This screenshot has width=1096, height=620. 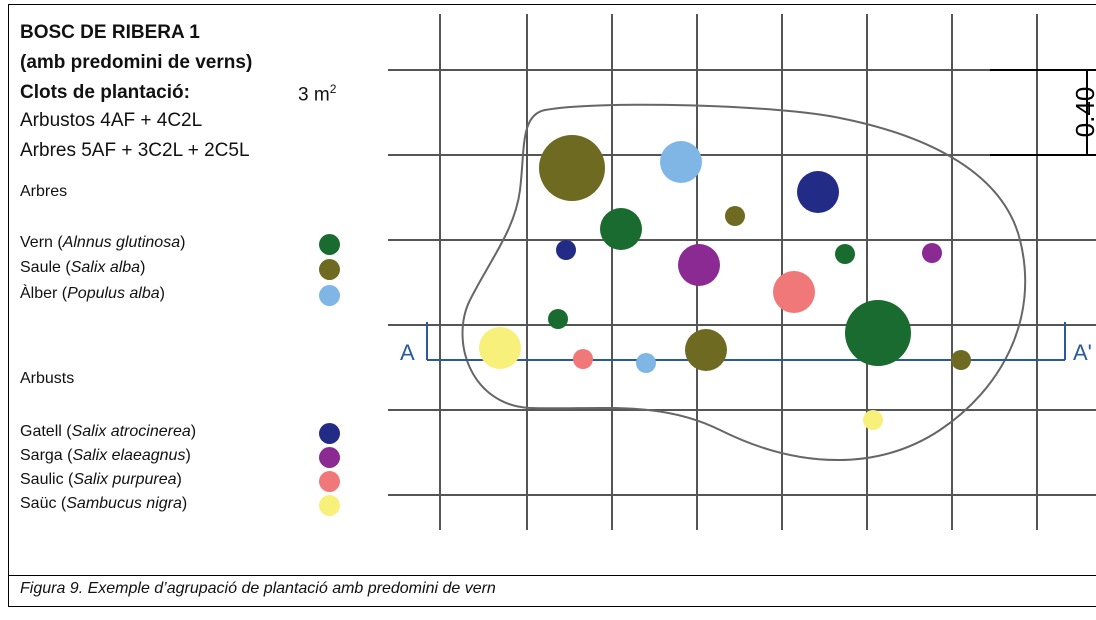 I want to click on legend-item-vern: Vern (Alnnus glutinosa), so click(x=103, y=242).